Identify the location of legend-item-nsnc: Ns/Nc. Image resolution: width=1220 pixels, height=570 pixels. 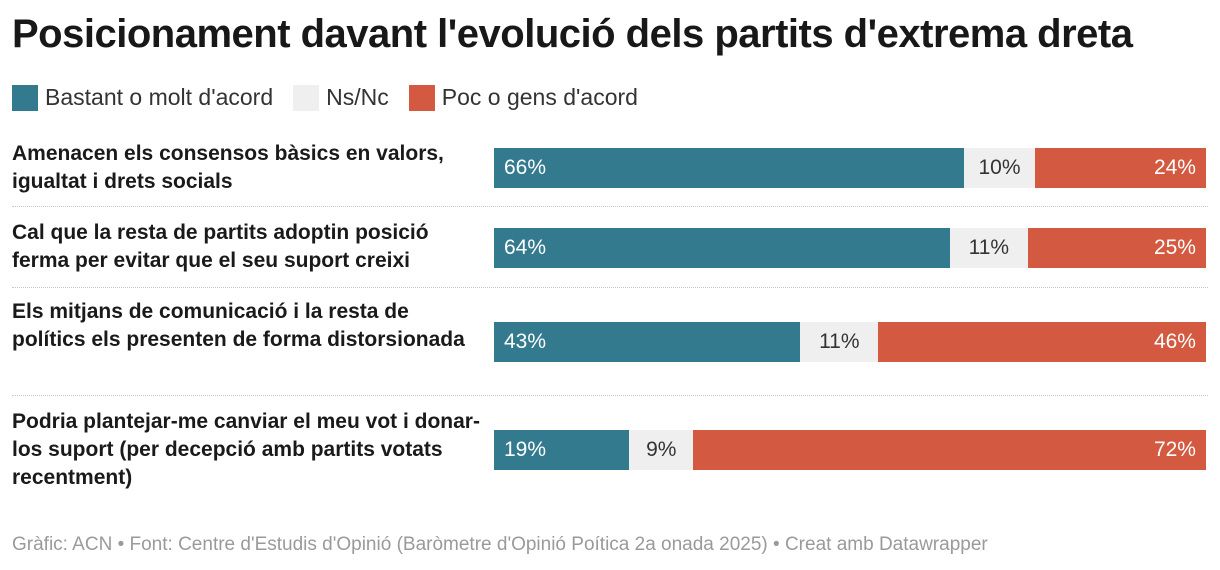
(341, 97).